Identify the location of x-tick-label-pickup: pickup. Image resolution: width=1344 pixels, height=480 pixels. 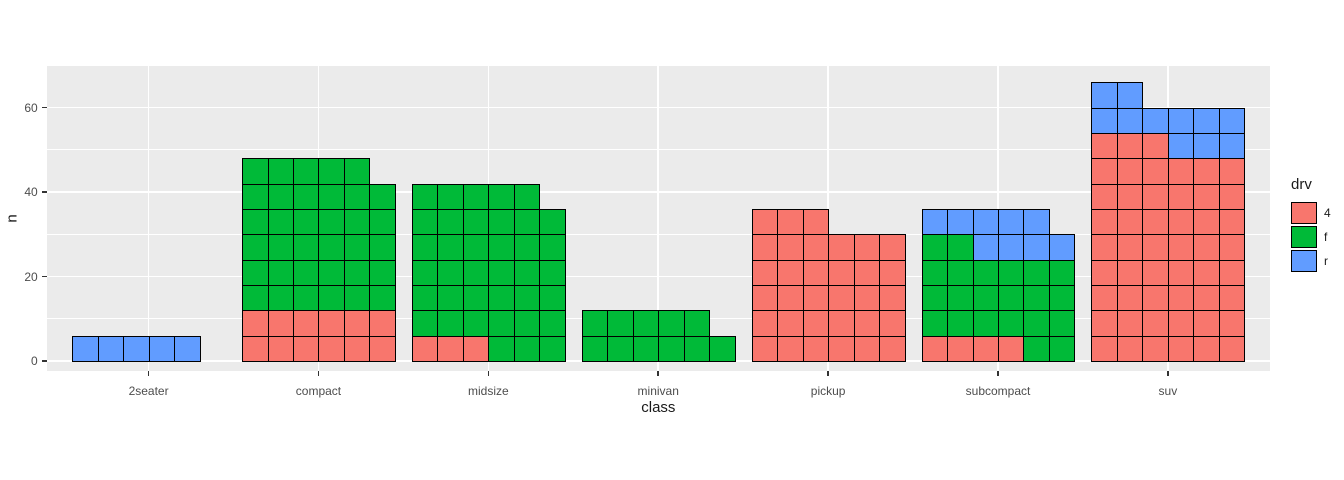
(828, 391).